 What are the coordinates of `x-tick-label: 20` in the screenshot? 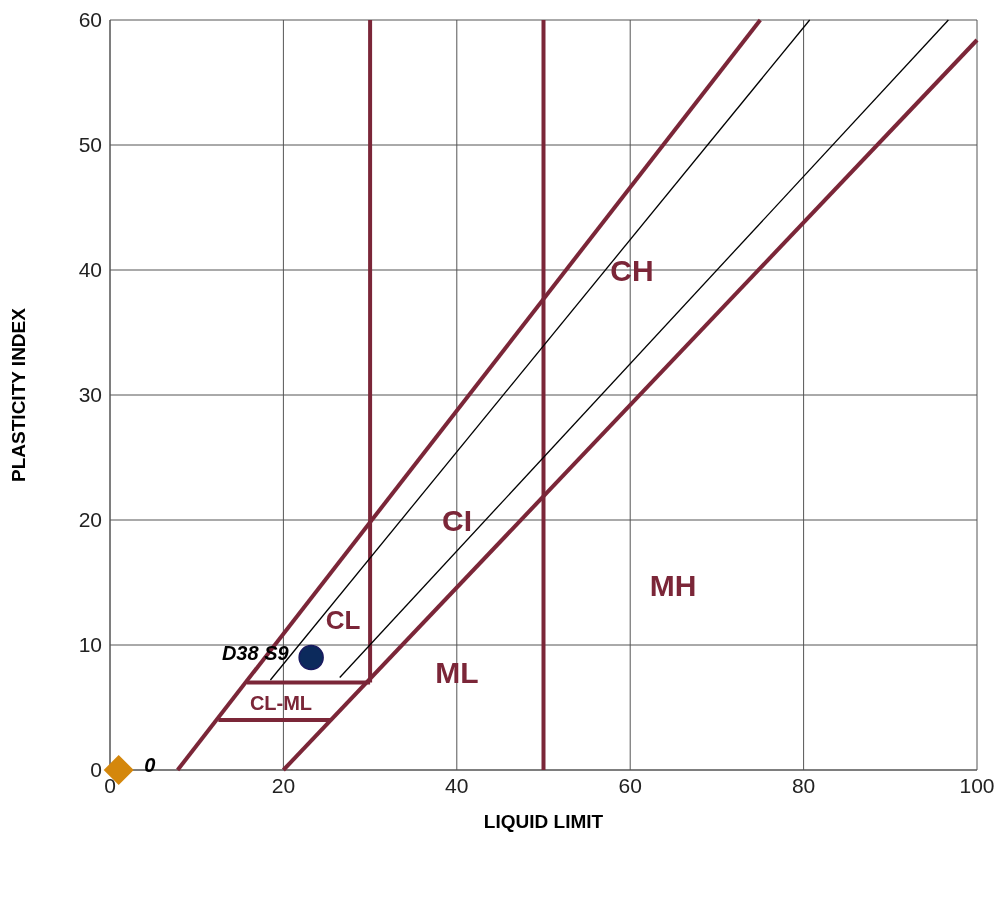 It's located at (283, 785).